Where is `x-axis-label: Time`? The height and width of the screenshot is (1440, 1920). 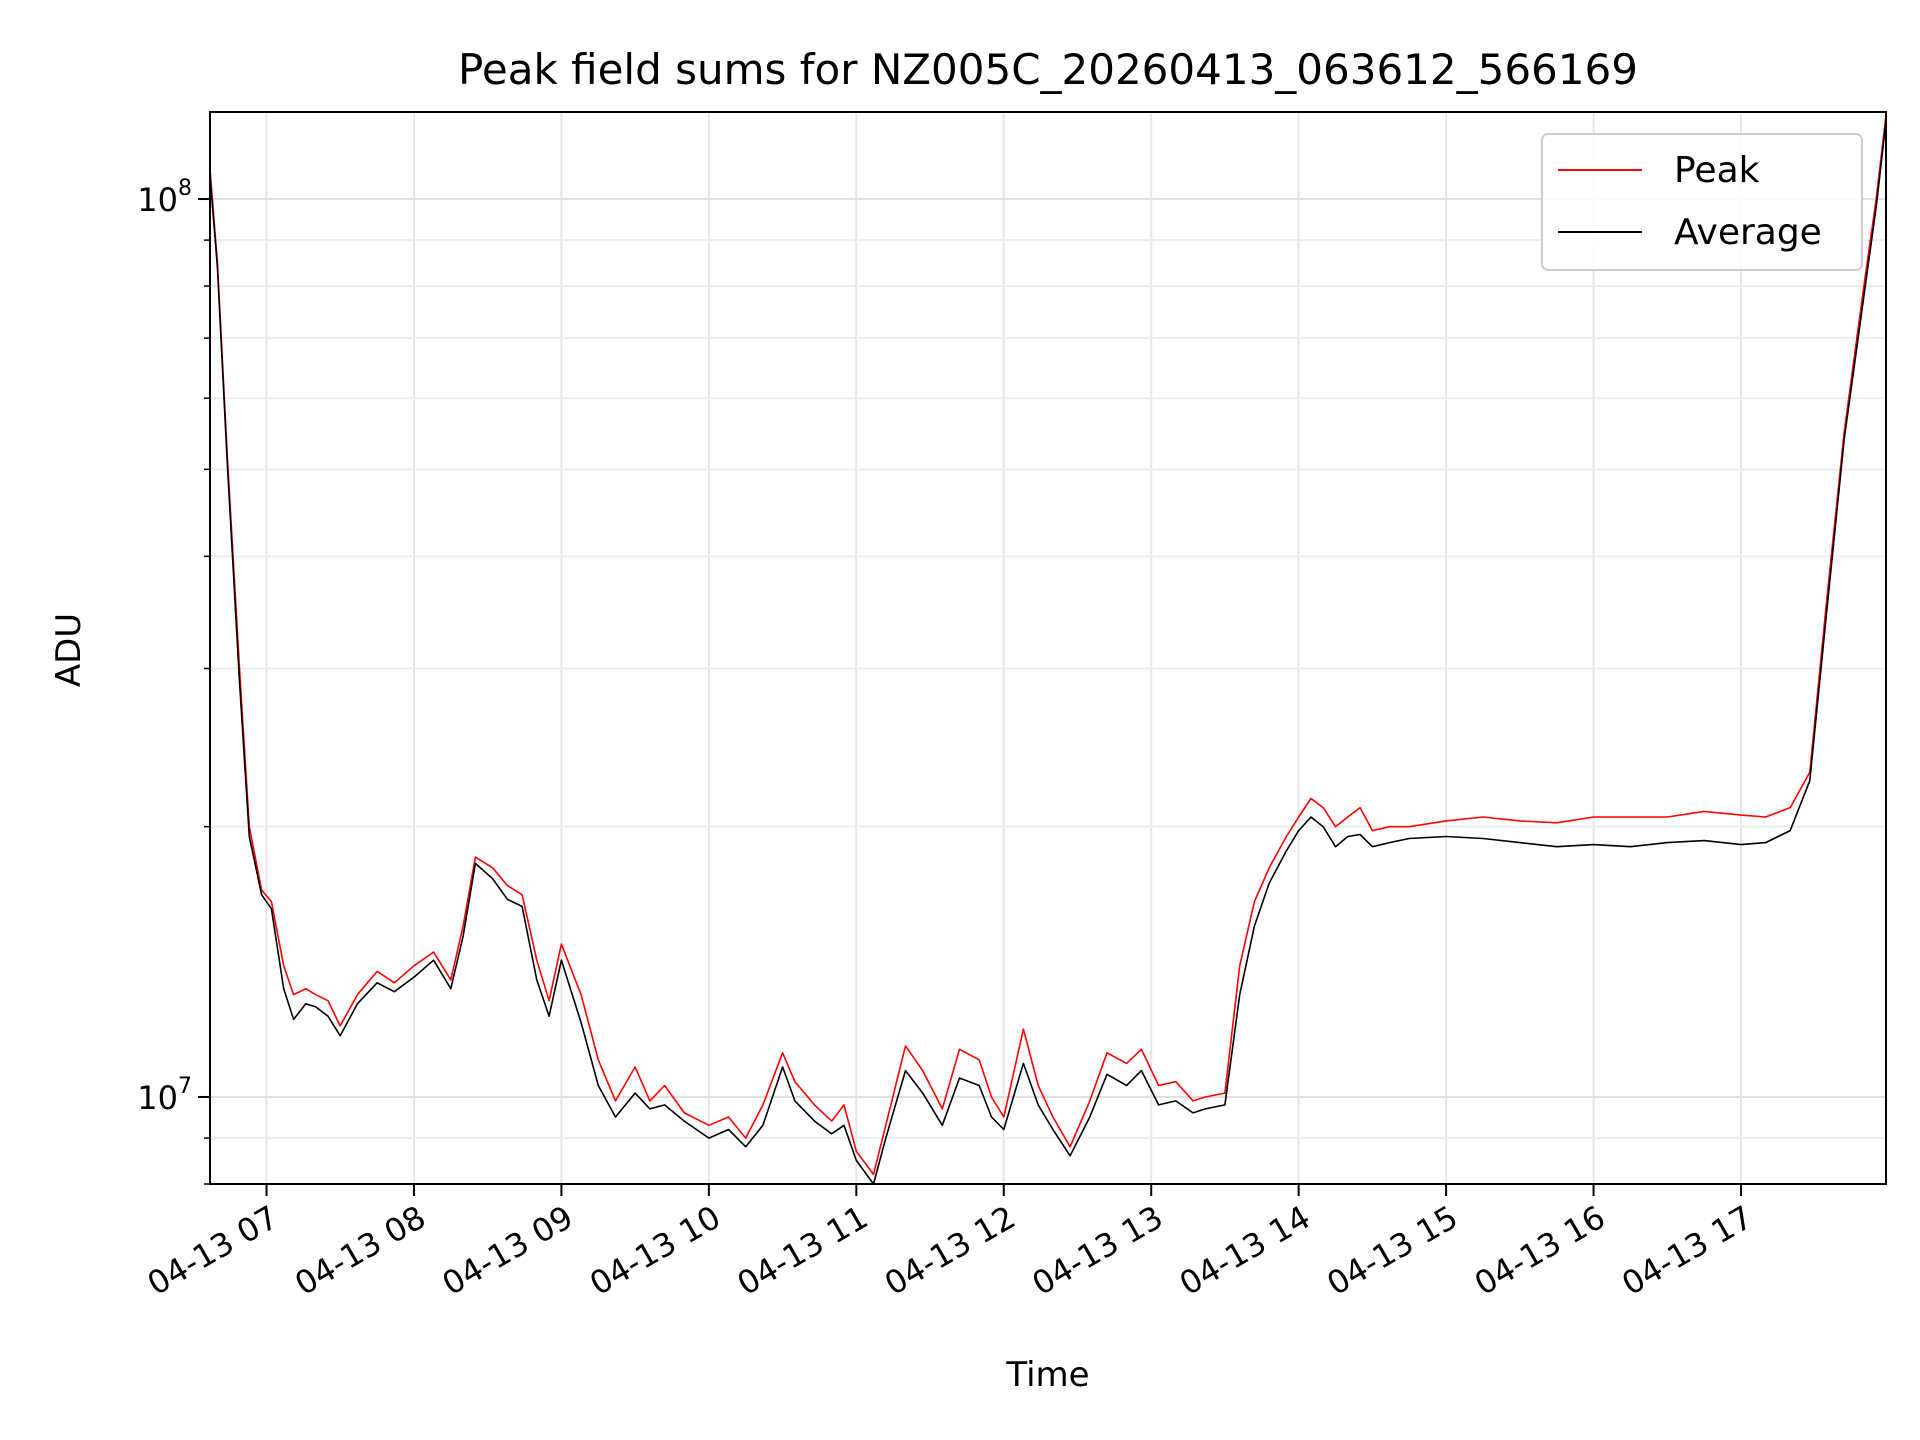
x-axis-label: Time is located at coordinates (1047, 1375).